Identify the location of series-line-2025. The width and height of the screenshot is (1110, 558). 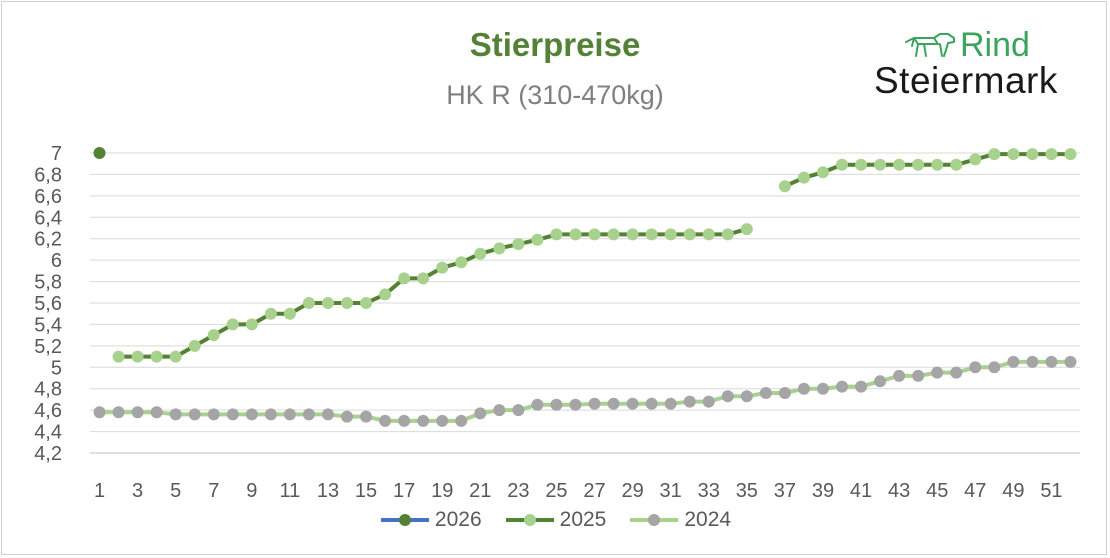
(927, 170).